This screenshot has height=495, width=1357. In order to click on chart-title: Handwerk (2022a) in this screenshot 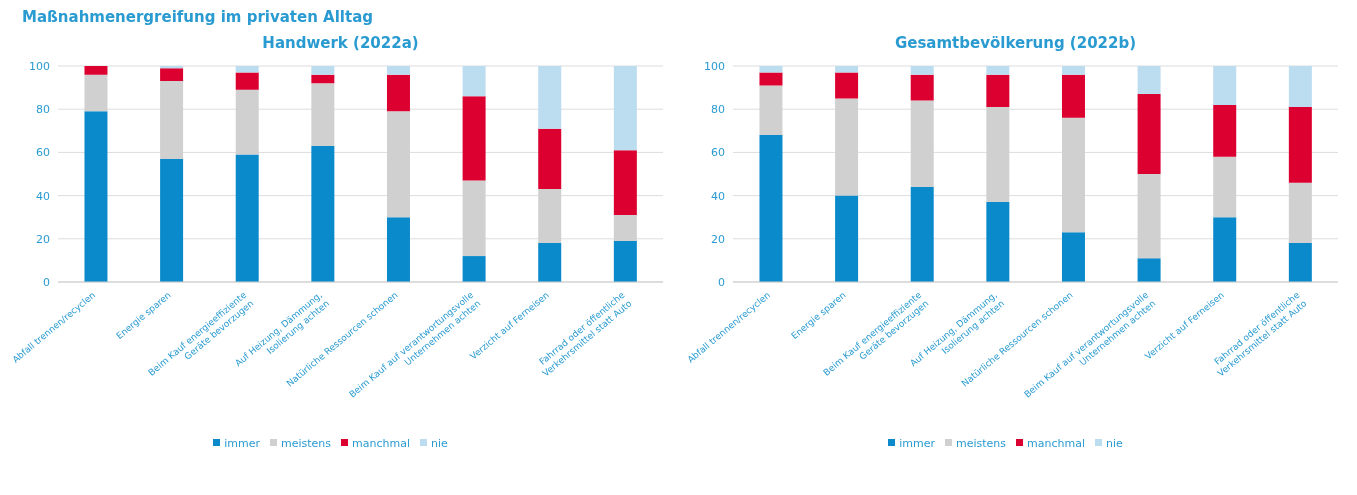, I will do `click(340, 44)`.